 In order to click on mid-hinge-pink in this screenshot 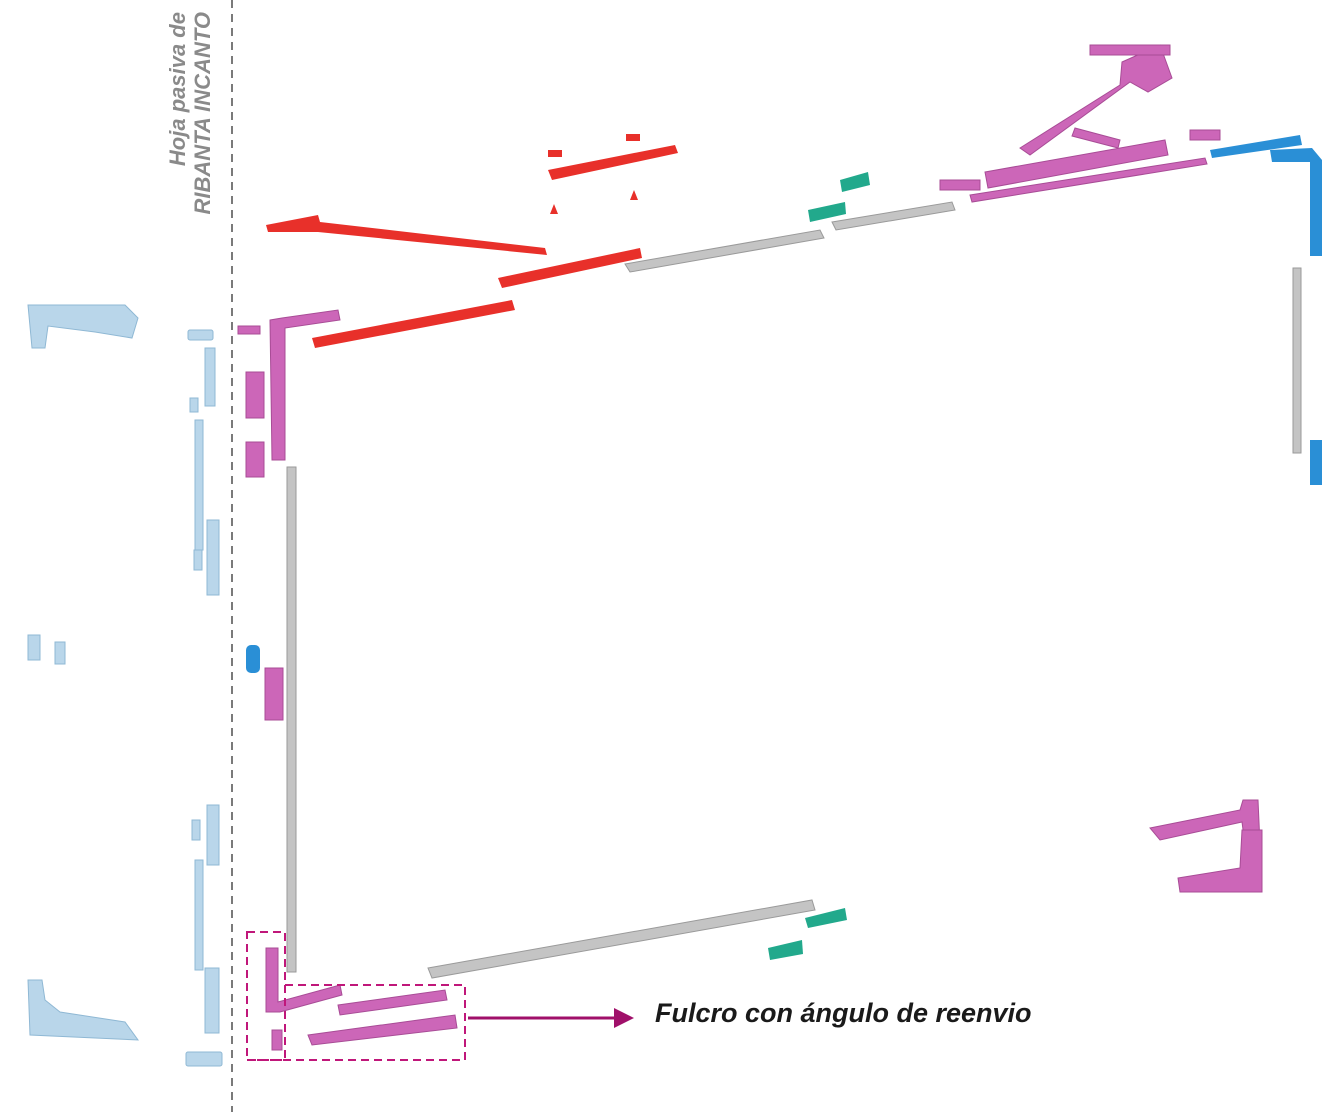, I will do `click(274, 694)`.